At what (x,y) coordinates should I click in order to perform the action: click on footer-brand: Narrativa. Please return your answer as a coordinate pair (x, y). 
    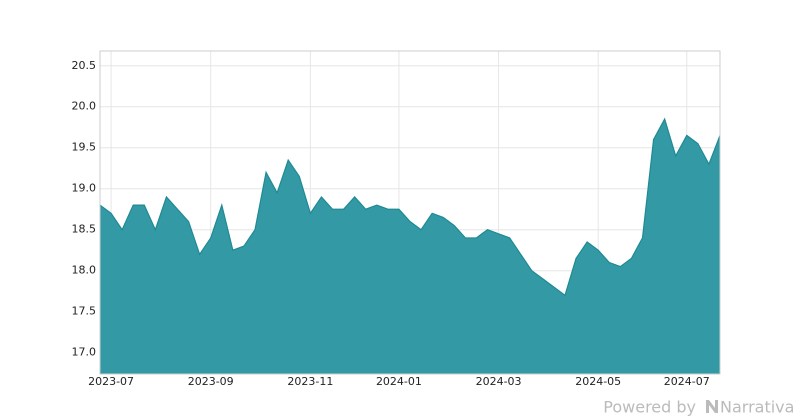
    Looking at the image, I should click on (757, 407).